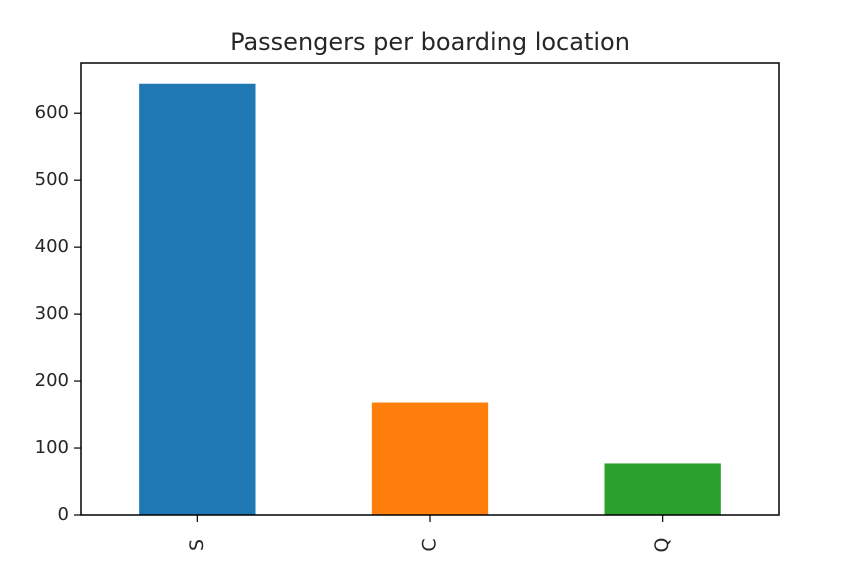 The height and width of the screenshot is (579, 856). Describe the element at coordinates (63, 514) in the screenshot. I see `y-tick-label: 0` at that location.